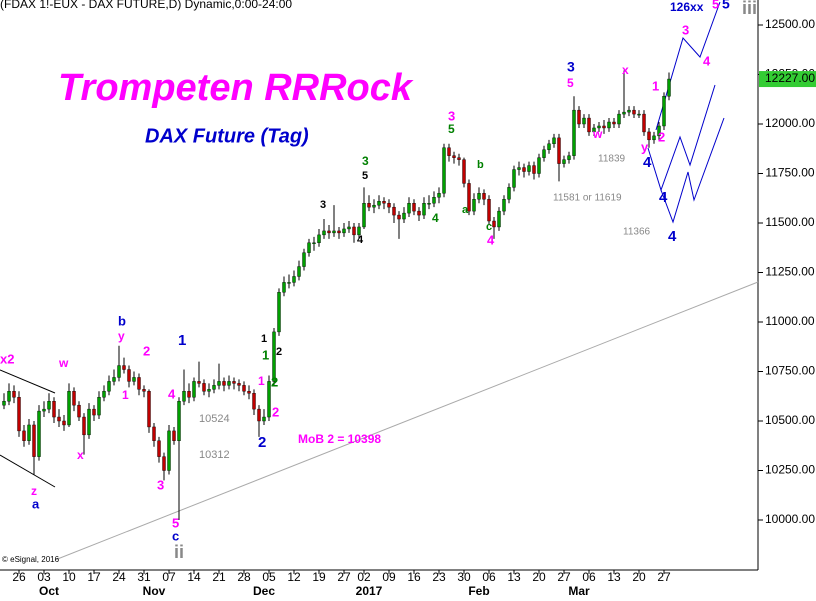  Describe the element at coordinates (339, 439) in the screenshot. I see `wave-label: MoB 2 = 10398` at that location.